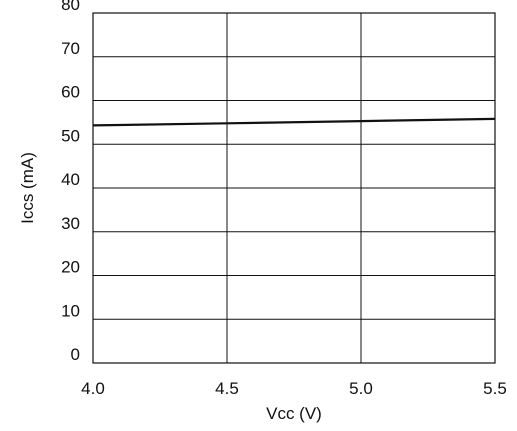  I want to click on x-tick-label: 4.0, so click(93, 388).